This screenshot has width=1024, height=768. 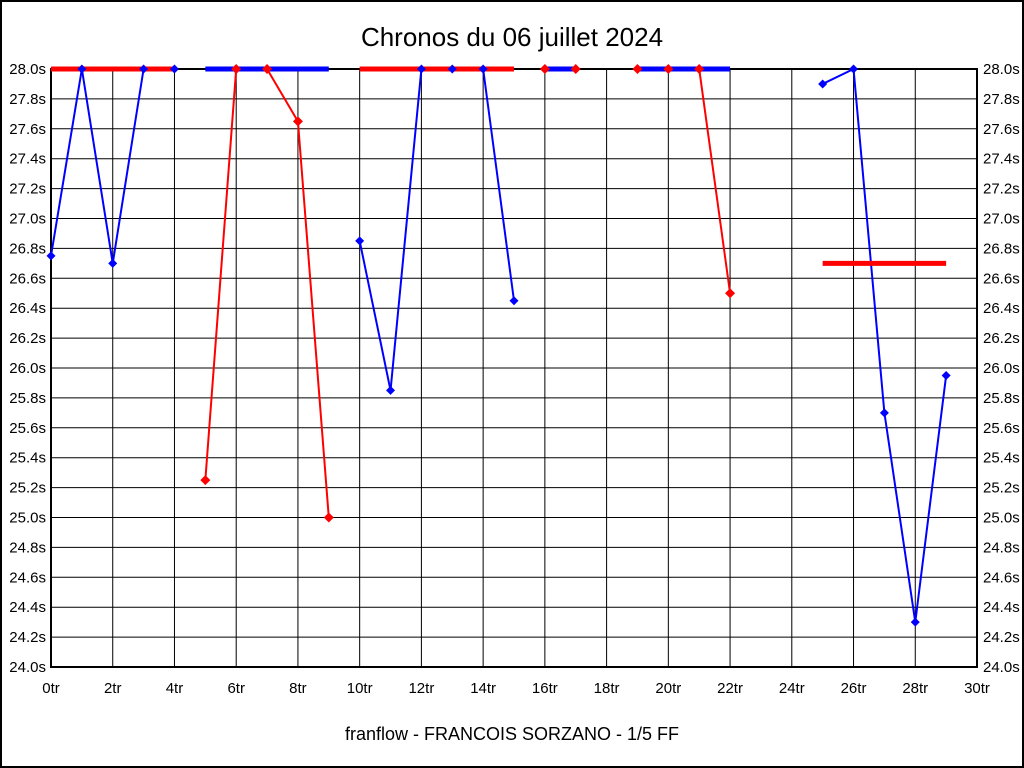 I want to click on x-tick-label: 0tr, so click(x=51, y=688).